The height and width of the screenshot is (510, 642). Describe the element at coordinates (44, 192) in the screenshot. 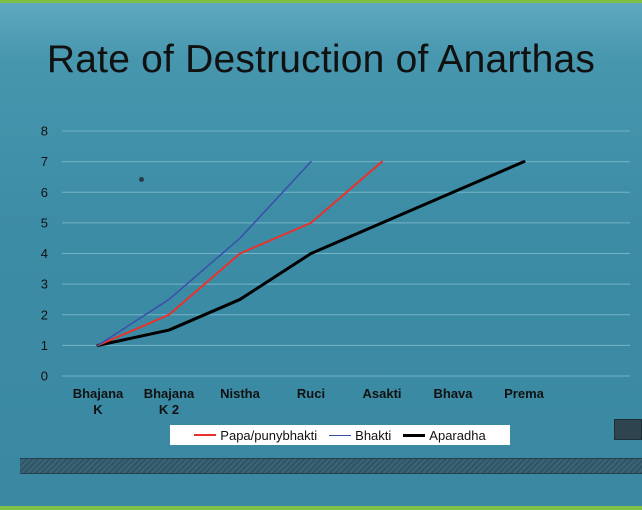

I see `y-tick-label: 6` at that location.